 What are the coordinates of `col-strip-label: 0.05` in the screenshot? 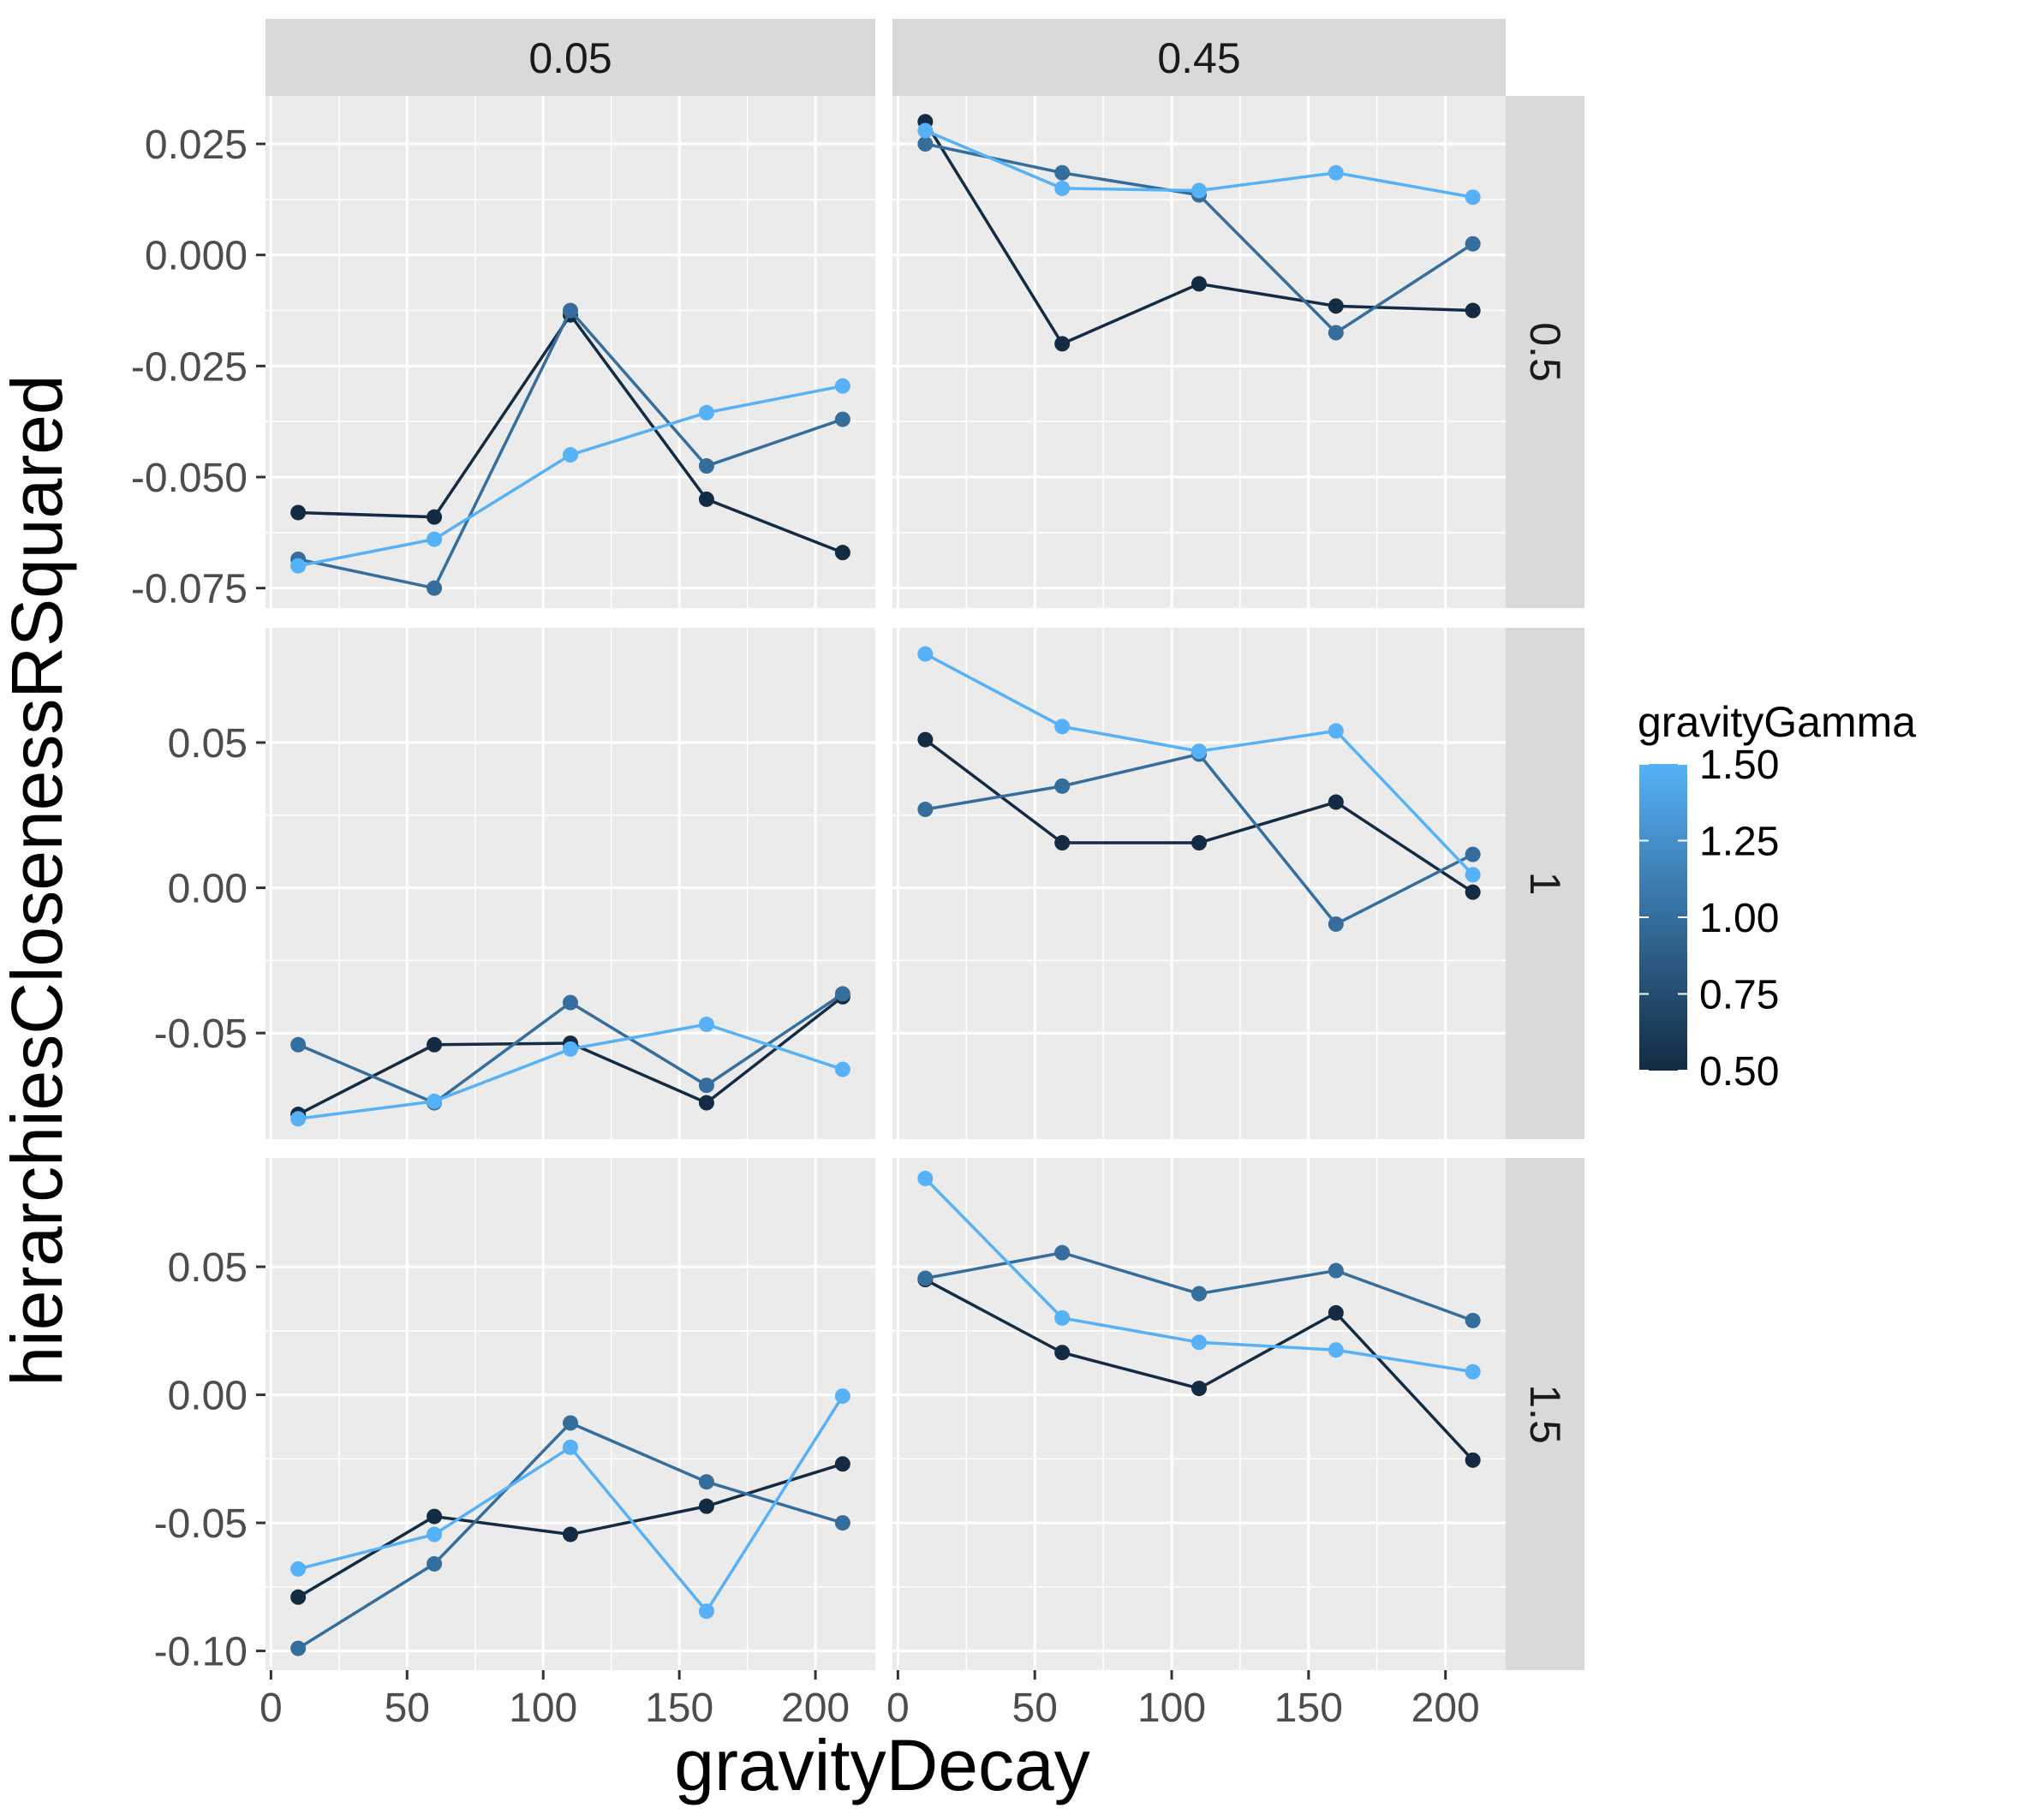 It's located at (570, 58).